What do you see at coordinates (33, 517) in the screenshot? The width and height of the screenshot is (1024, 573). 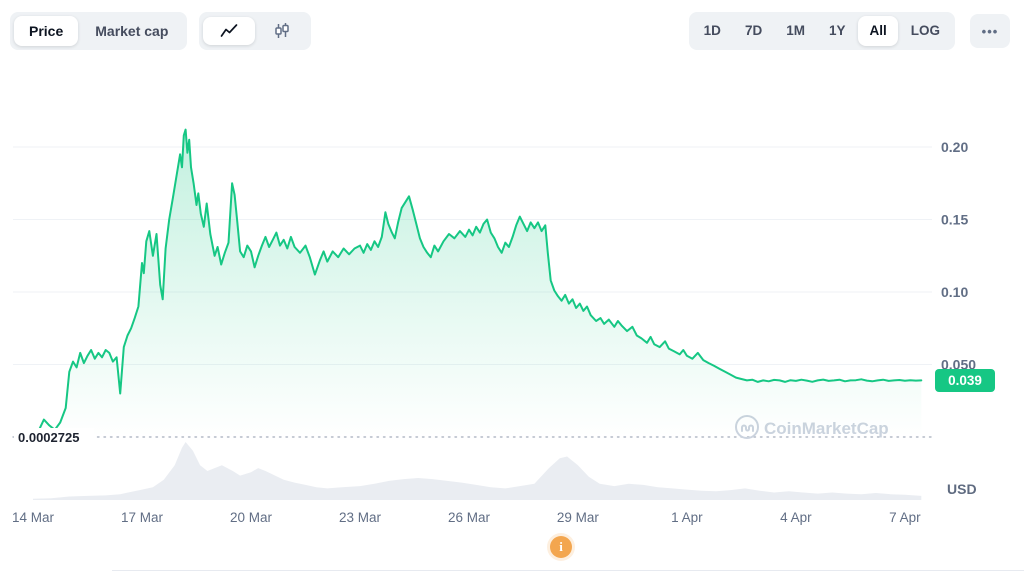 I see `x-axis-label: 14 Mar` at bounding box center [33, 517].